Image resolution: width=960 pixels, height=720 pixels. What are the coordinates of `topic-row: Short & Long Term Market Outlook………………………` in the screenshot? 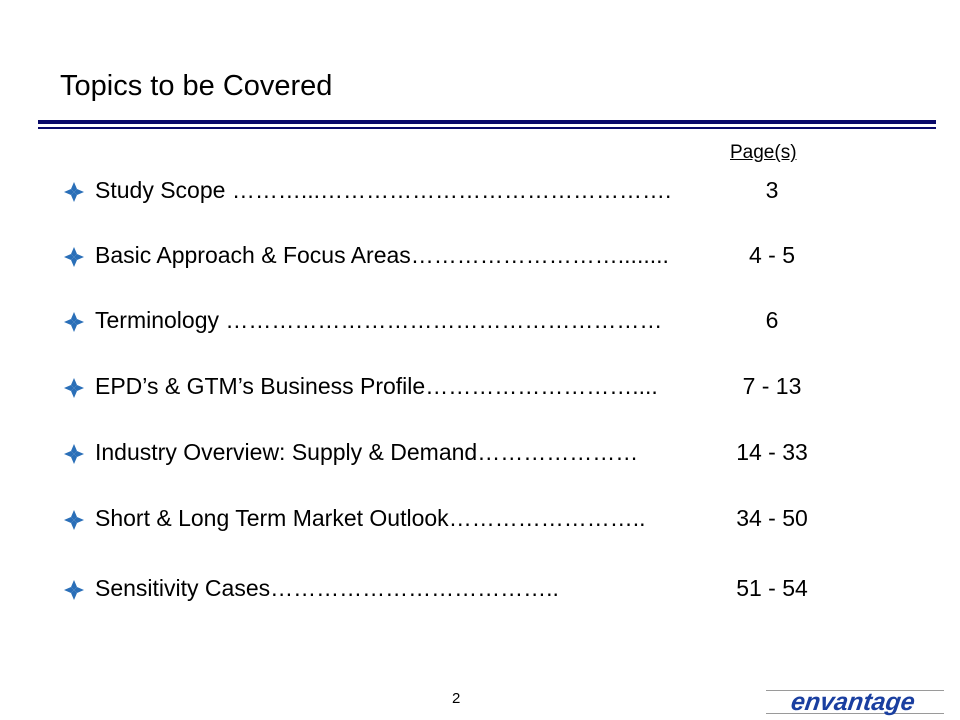 It's located at (482, 520).